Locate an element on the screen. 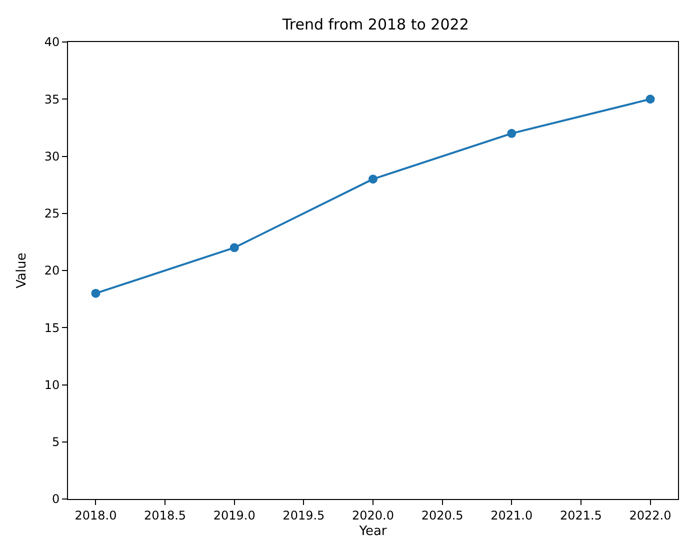 Image resolution: width=683 pixels, height=547 pixels. y-tick-label: 10 is located at coordinates (52, 385).